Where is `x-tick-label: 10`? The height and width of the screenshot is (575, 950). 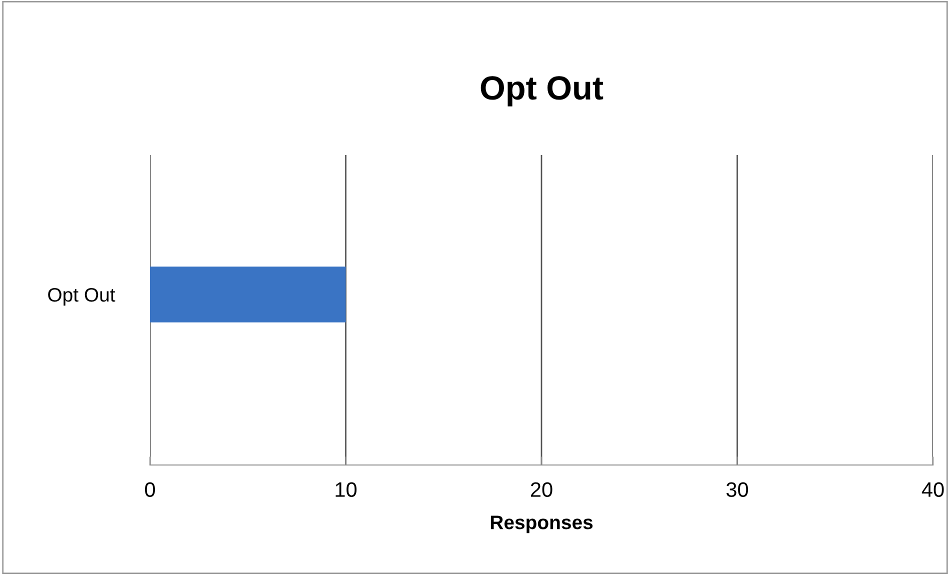
x-tick-label: 10 is located at coordinates (346, 489).